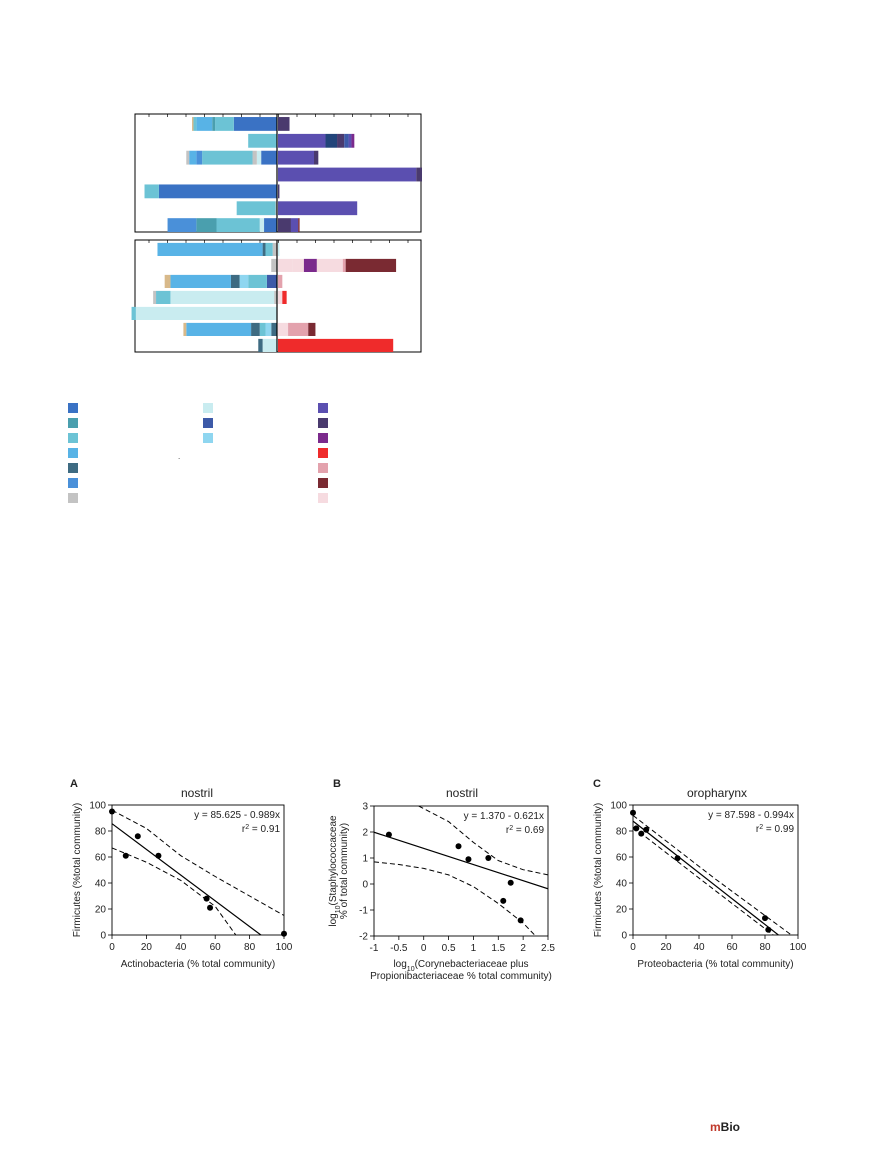 The image size is (878, 1175). What do you see at coordinates (237, 815) in the screenshot?
I see `regression-equation: y = 85.625 - 0.989x` at bounding box center [237, 815].